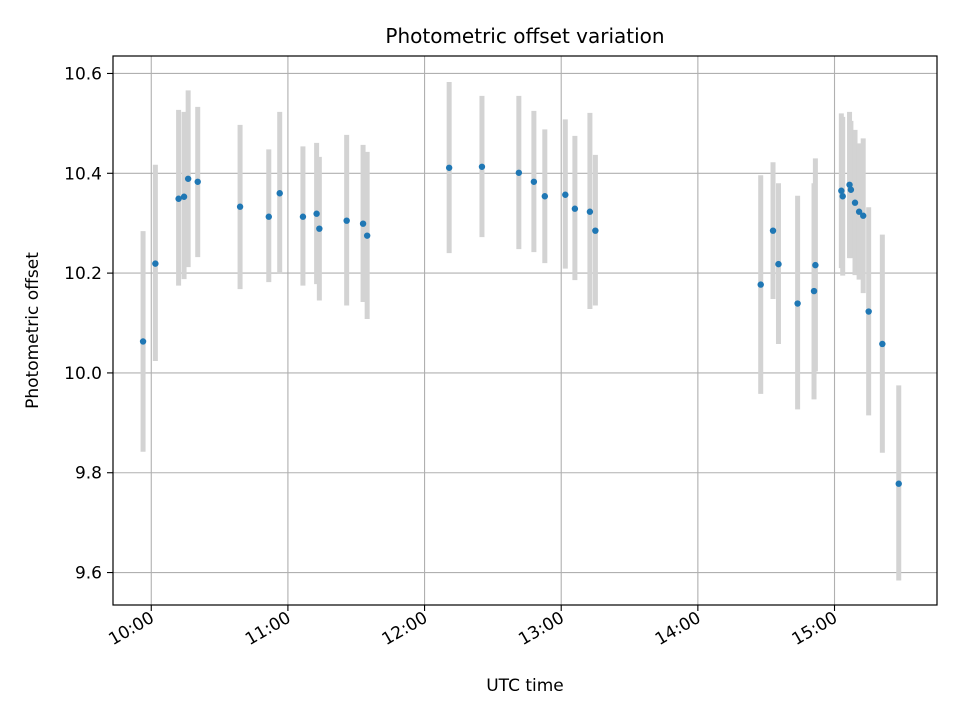 The height and width of the screenshot is (720, 960). Describe the element at coordinates (88, 324) in the screenshot. I see `y-axis-ticks: 9.6 9.8 10.0 10.2 10.4 10.6` at that location.